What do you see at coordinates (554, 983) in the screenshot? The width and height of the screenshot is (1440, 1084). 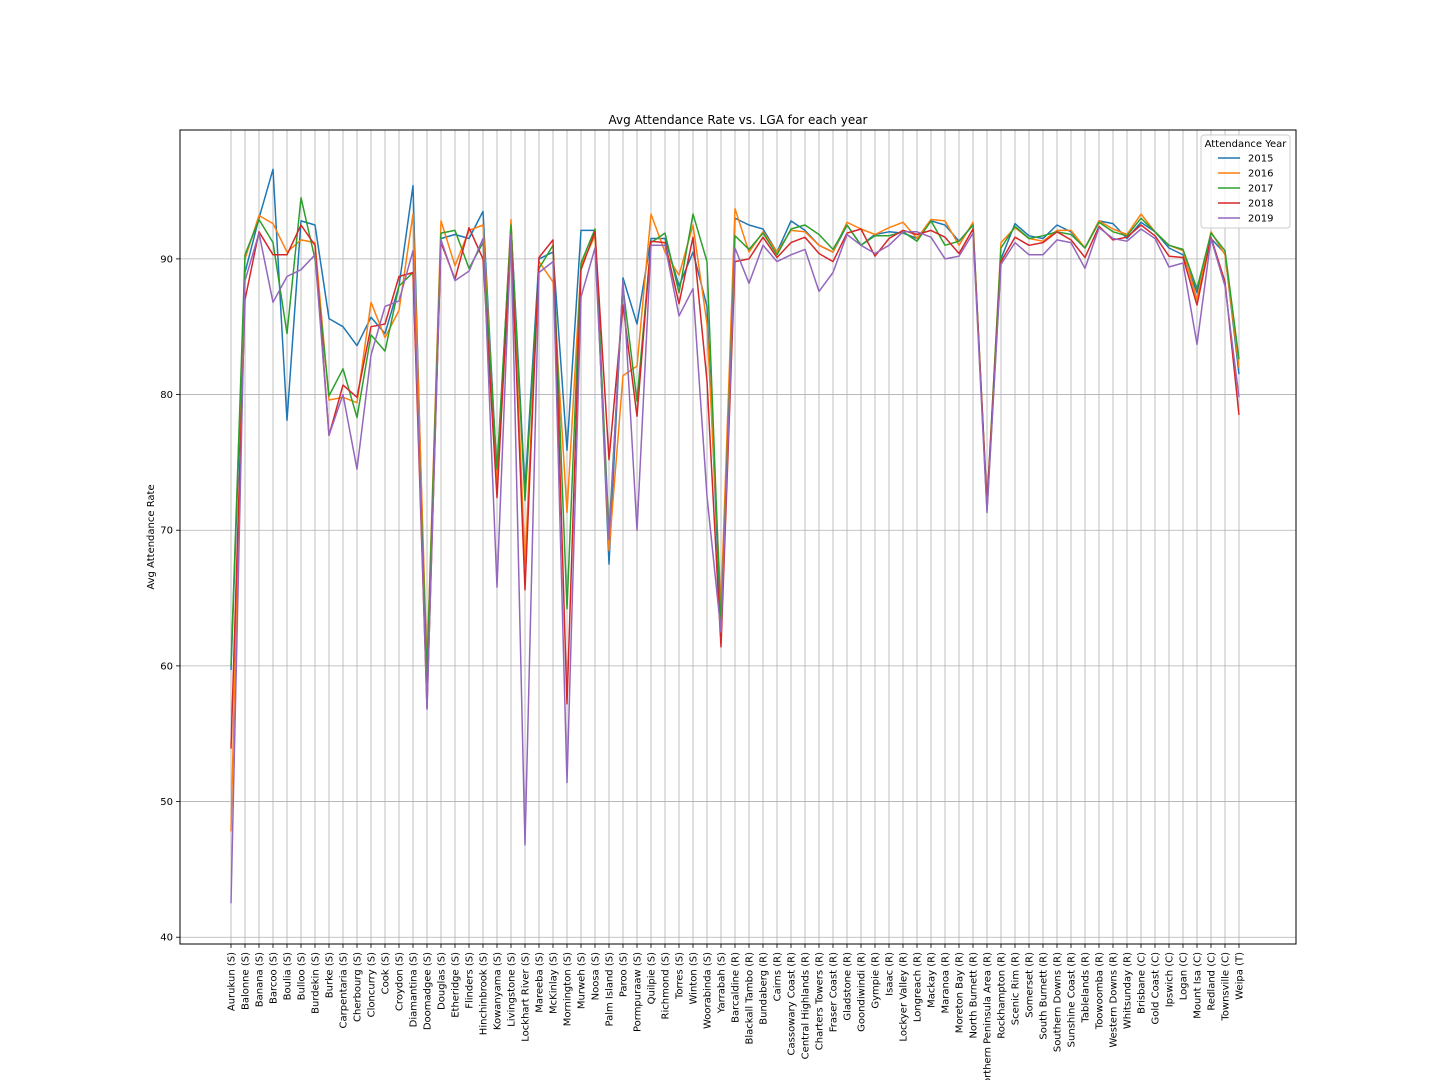 I see `x-tick-label: McKinlay (S)` at bounding box center [554, 983].